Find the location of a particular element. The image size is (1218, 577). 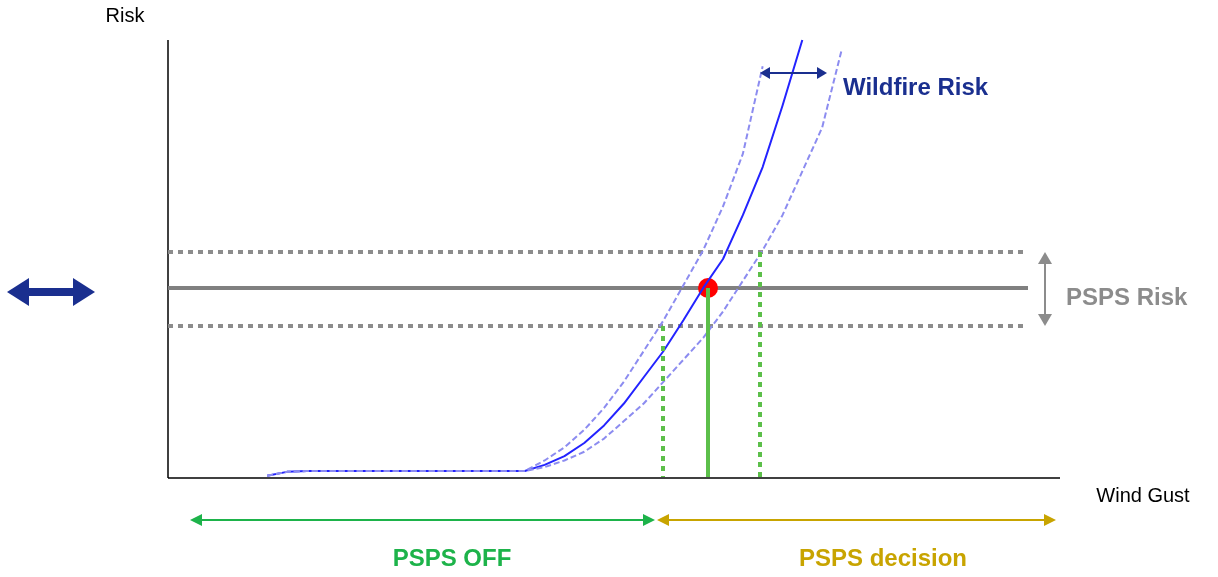

text: PSPS OFF is located at coordinates (452, 557).